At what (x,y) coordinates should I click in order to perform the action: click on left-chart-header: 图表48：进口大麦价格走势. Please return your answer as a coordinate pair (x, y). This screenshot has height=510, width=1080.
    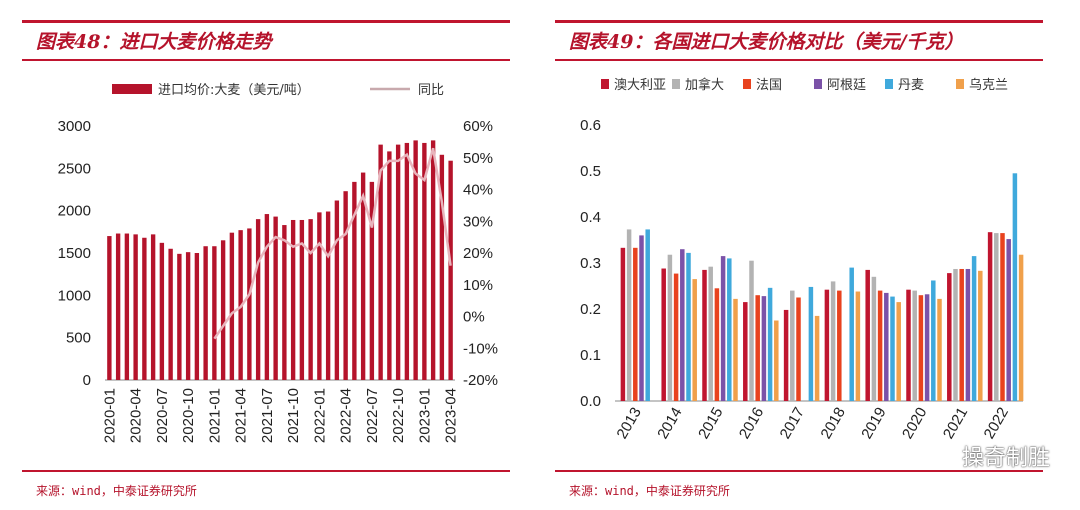
    Looking at the image, I should click on (266, 40).